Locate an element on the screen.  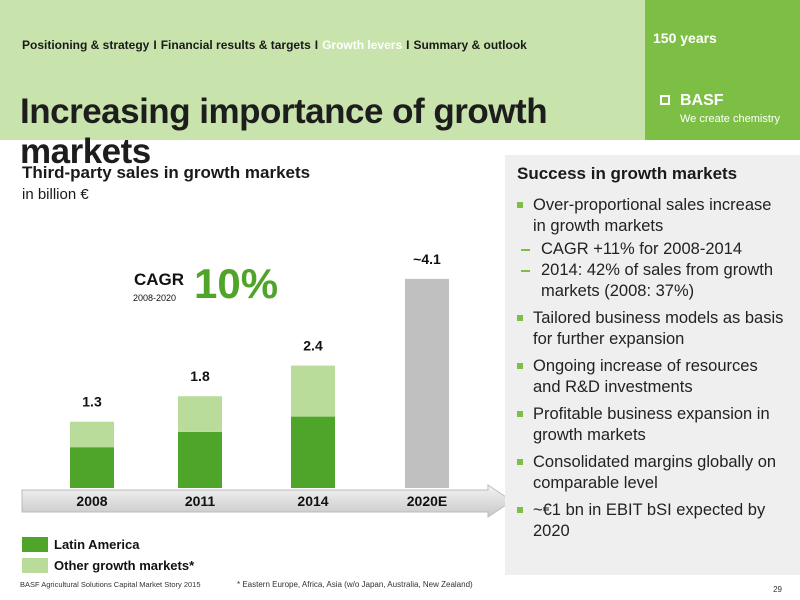
timeline-arrow is located at coordinates (263, 501).